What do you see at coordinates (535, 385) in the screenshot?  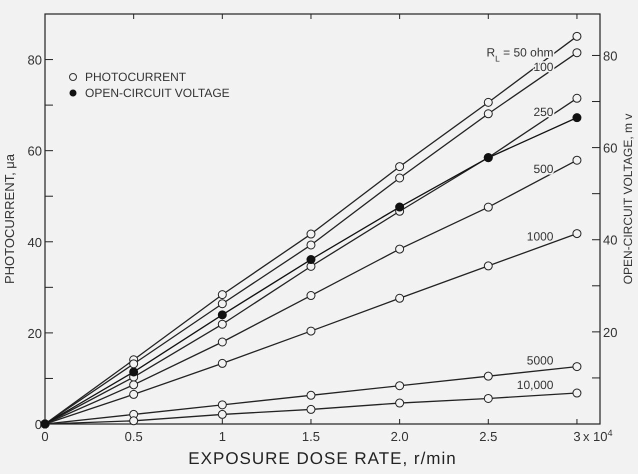 I see `series-label: 10,000` at bounding box center [535, 385].